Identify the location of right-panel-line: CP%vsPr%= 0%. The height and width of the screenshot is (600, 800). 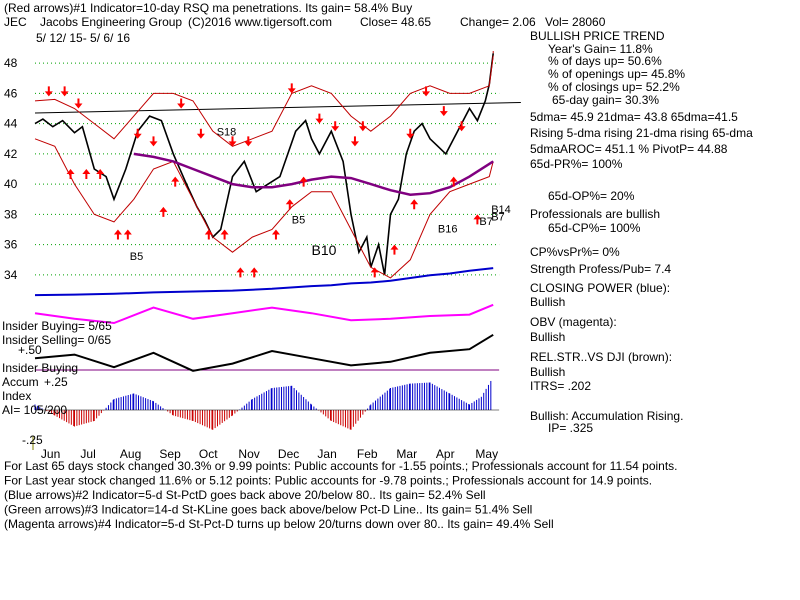
(575, 252).